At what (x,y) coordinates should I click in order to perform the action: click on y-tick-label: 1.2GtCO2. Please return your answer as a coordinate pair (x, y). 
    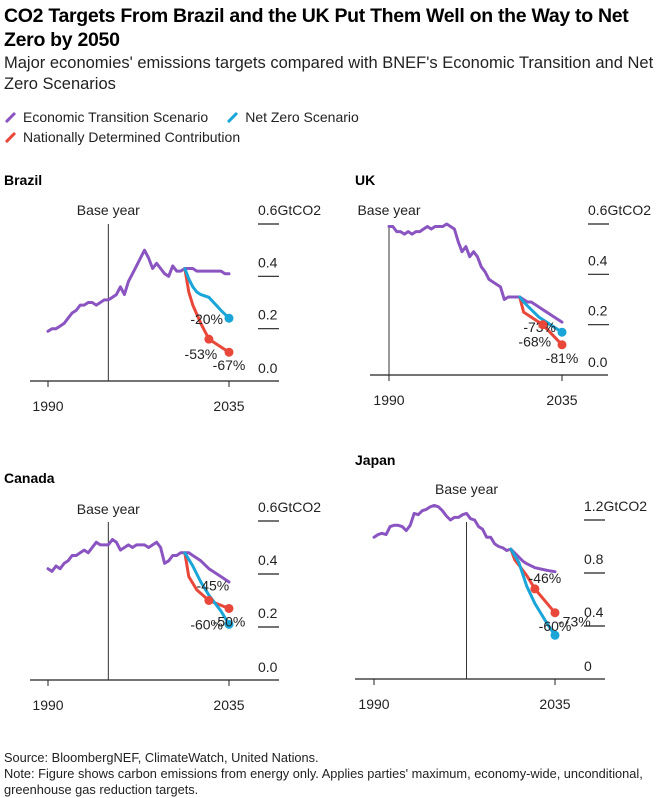
    Looking at the image, I should click on (615, 506).